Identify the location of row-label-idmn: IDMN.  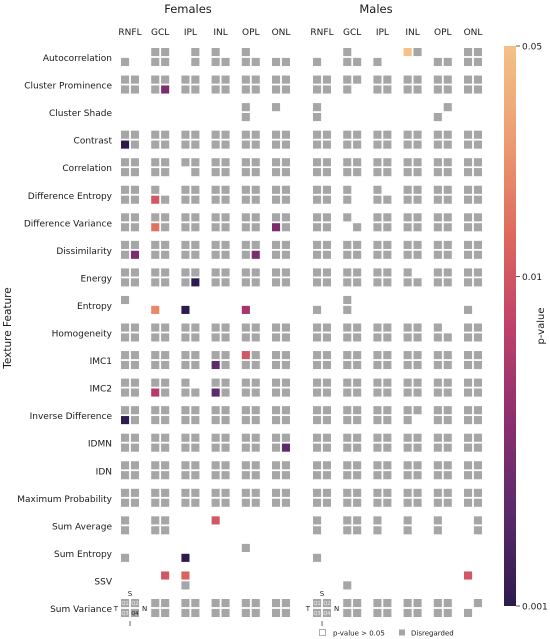
(100, 445).